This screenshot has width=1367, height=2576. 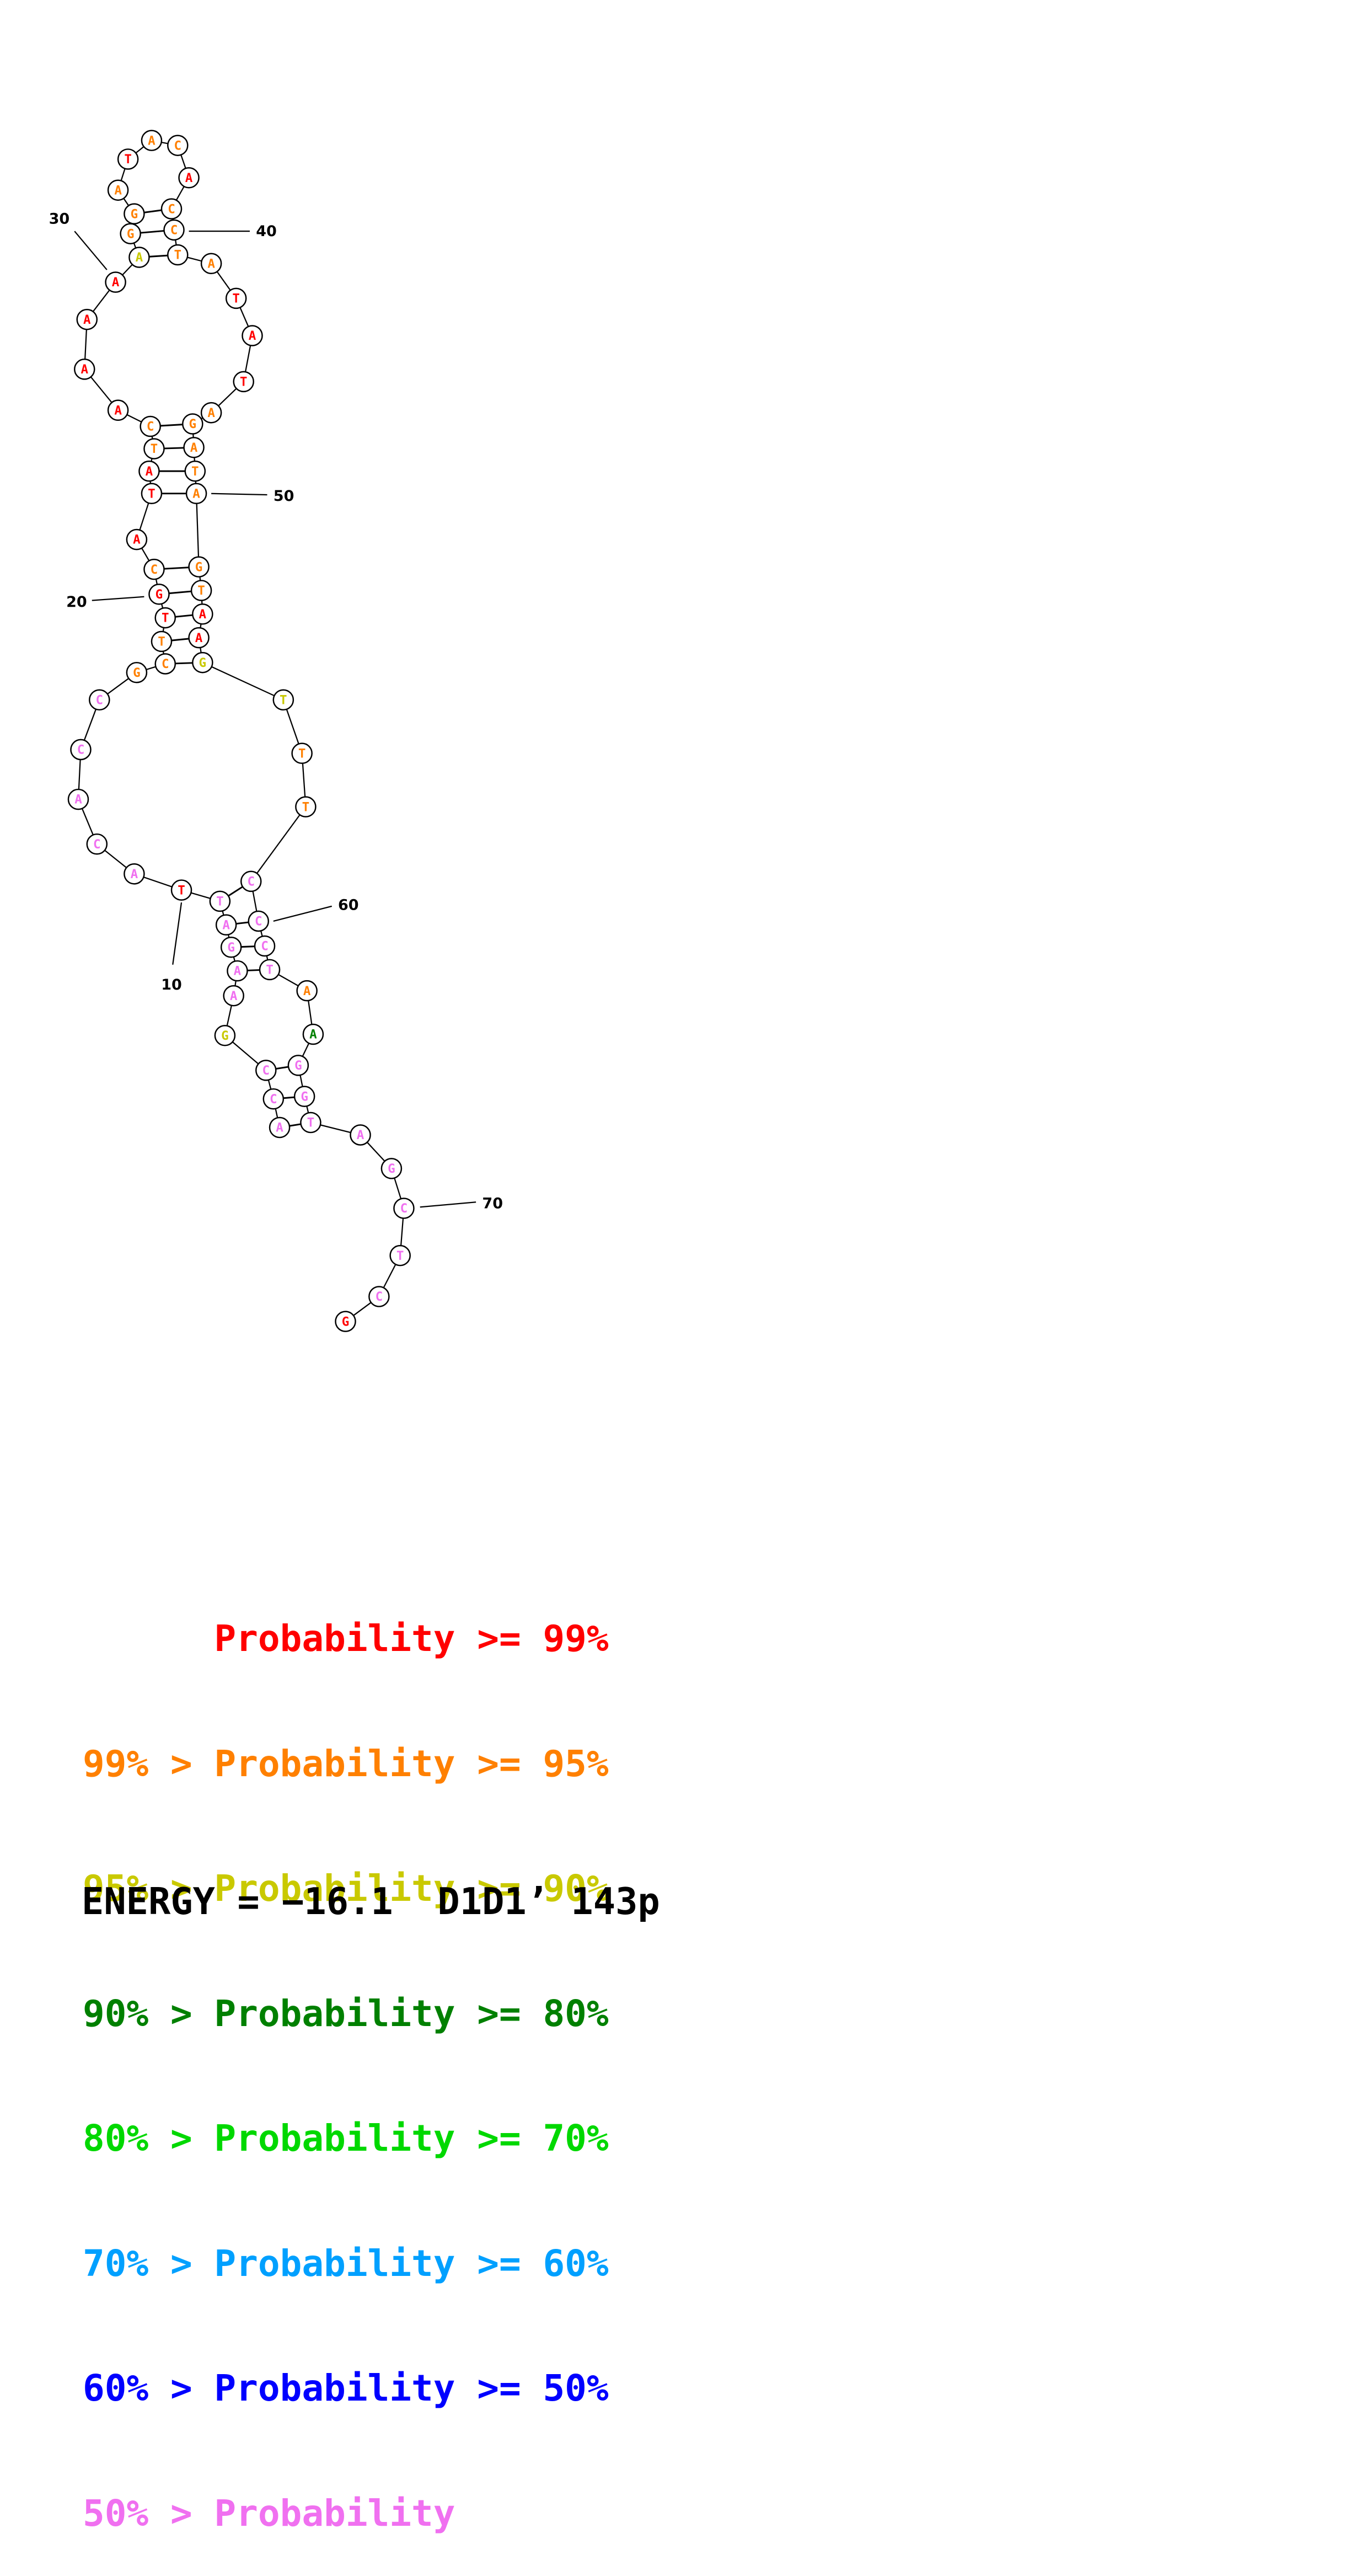 What do you see at coordinates (131, 234) in the screenshot?
I see `nucleotide-base-32: G` at bounding box center [131, 234].